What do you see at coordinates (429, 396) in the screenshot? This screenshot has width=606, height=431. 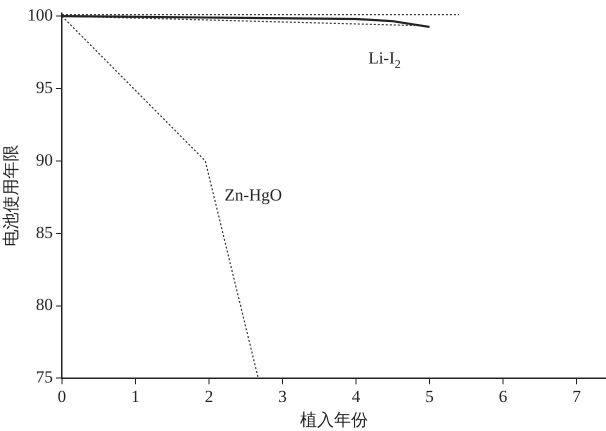 I see `x-tick-label: 5` at bounding box center [429, 396].